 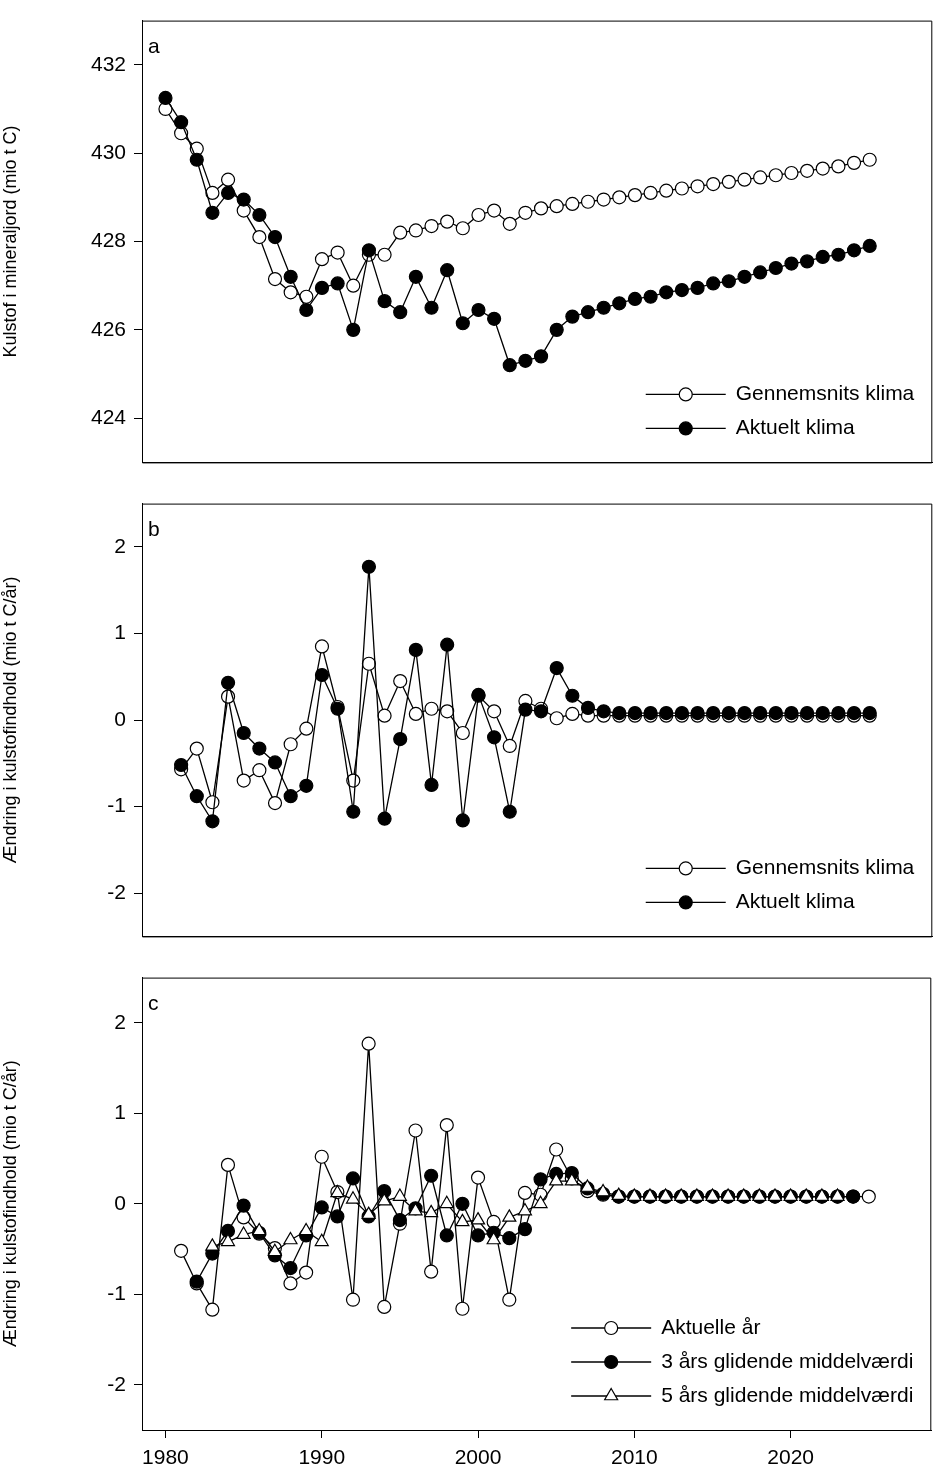 What do you see at coordinates (10, 241) in the screenshot?
I see `y-axis-title: Kulstof i mineraljord (mio t C)` at bounding box center [10, 241].